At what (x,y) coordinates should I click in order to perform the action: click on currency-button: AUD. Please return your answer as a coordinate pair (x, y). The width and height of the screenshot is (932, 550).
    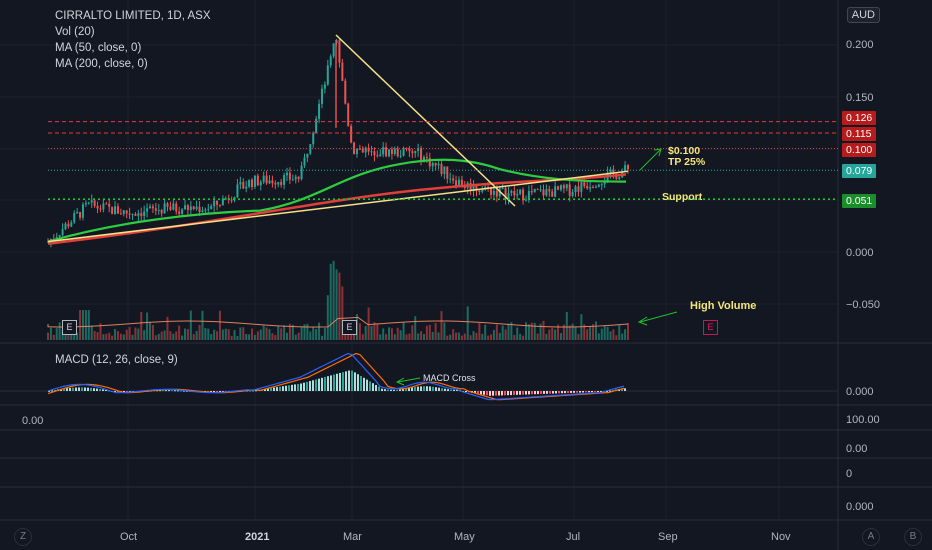
    Looking at the image, I should click on (863, 15).